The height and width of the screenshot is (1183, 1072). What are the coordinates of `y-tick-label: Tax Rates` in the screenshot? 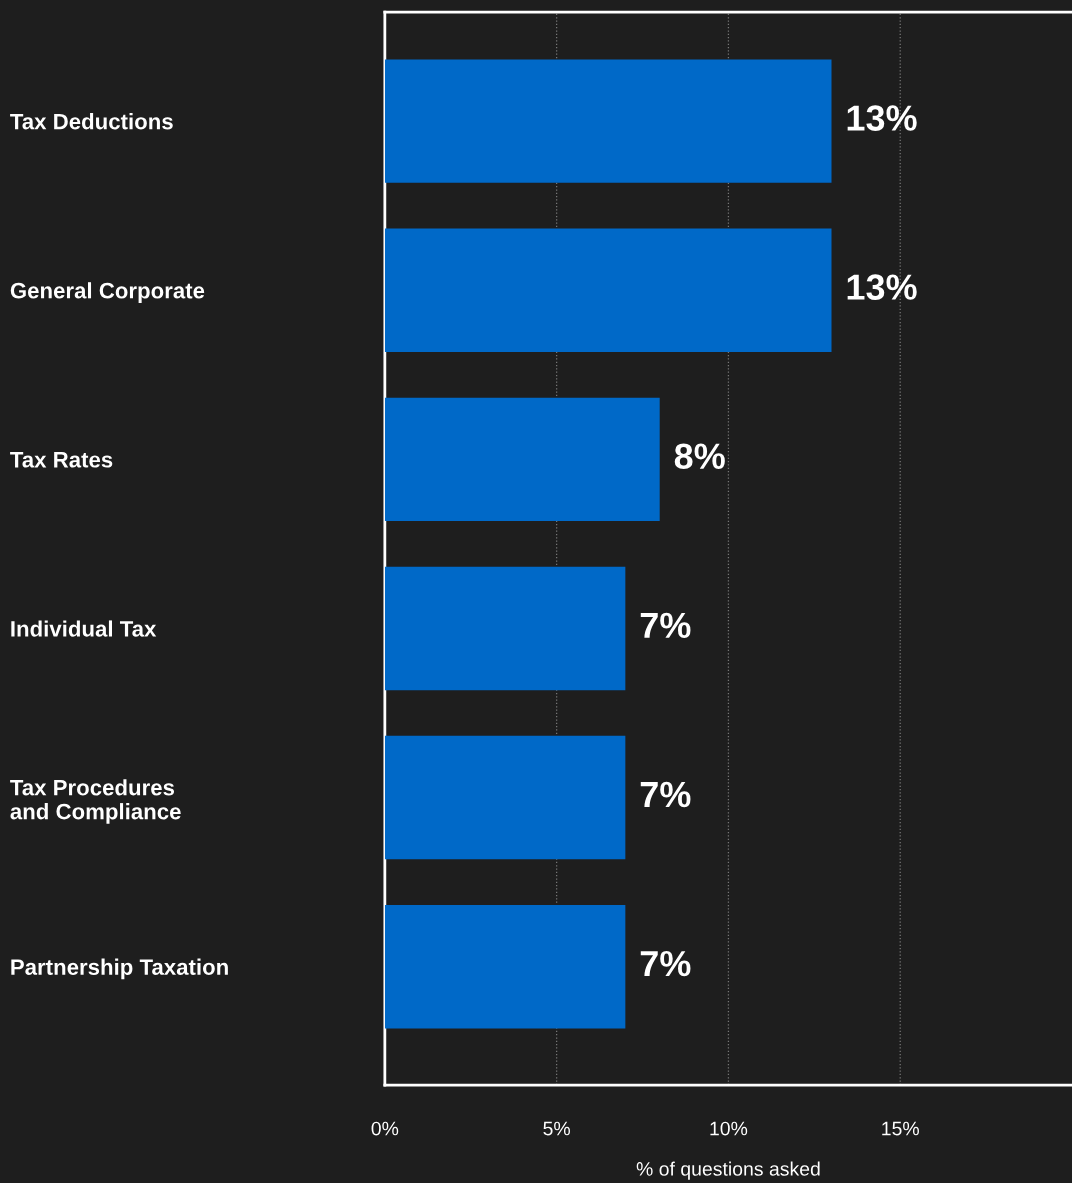 It's located at (61, 460).